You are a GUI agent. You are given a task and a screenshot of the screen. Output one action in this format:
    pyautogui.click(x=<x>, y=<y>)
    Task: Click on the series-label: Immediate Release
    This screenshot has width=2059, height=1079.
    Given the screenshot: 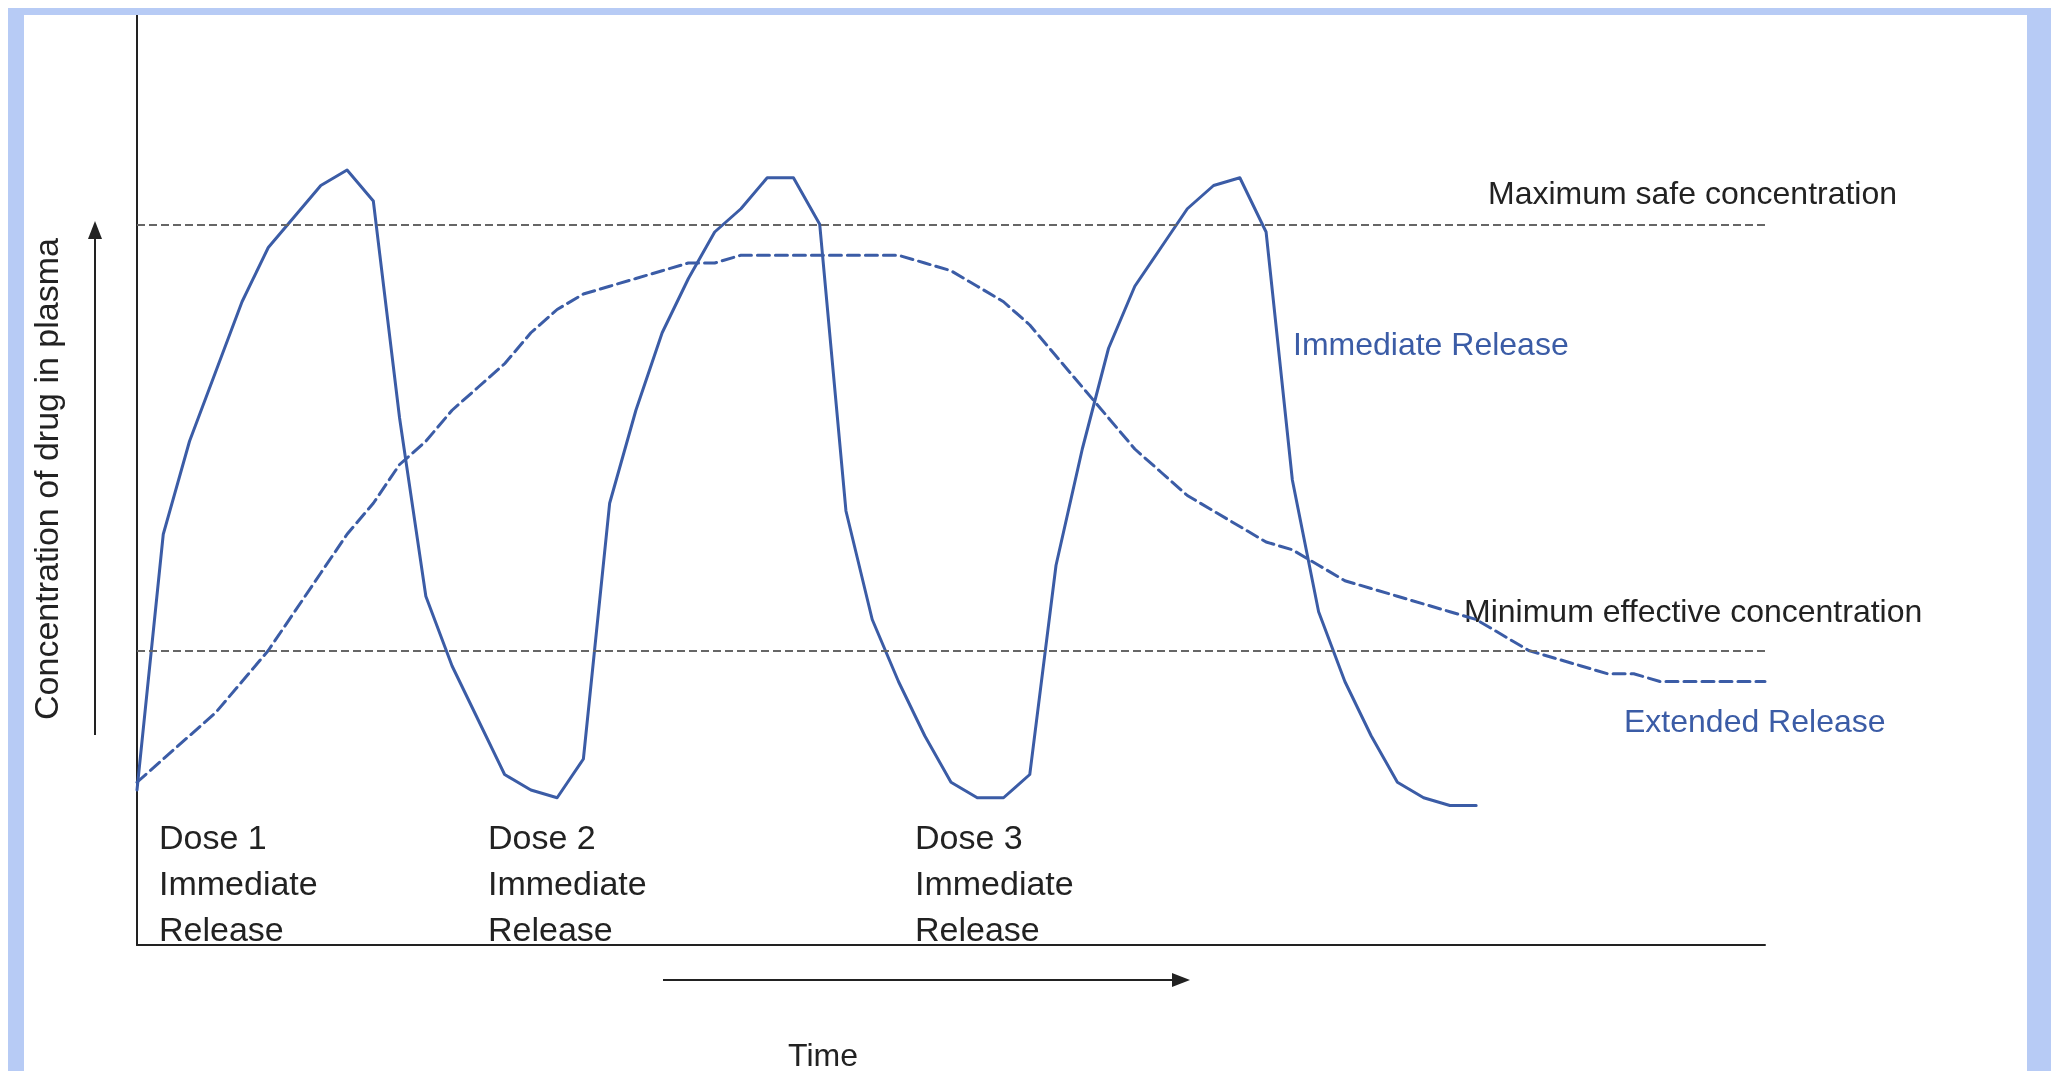 What is the action you would take?
    pyautogui.click(x=1431, y=344)
    